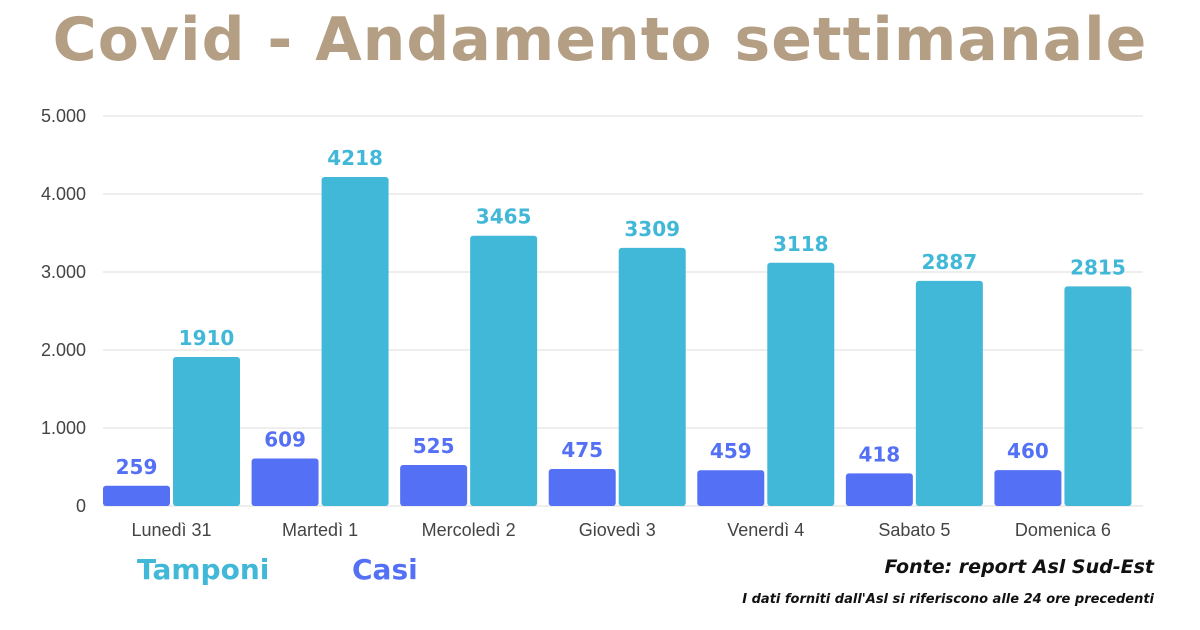 The height and width of the screenshot is (630, 1200). What do you see at coordinates (63, 350) in the screenshot?
I see `y-tick-label: 2.000` at bounding box center [63, 350].